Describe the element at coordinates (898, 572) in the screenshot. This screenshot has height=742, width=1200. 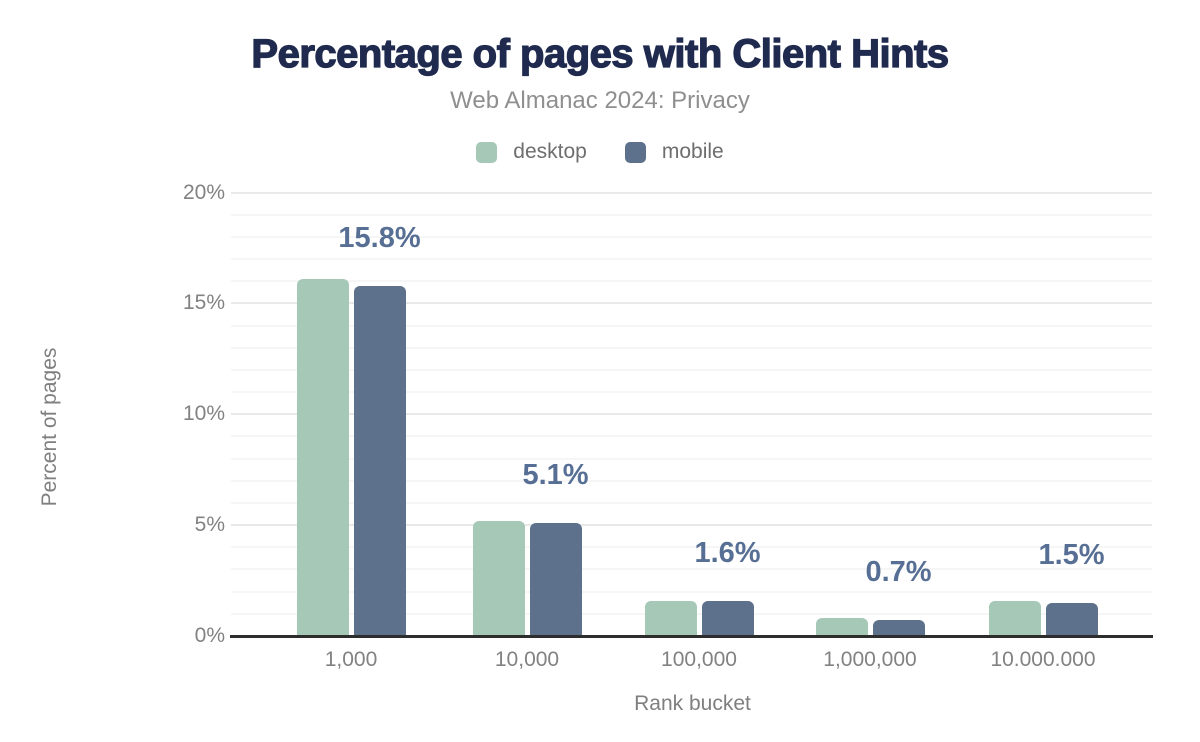
I see `bar-value-label: 0.7%` at that location.